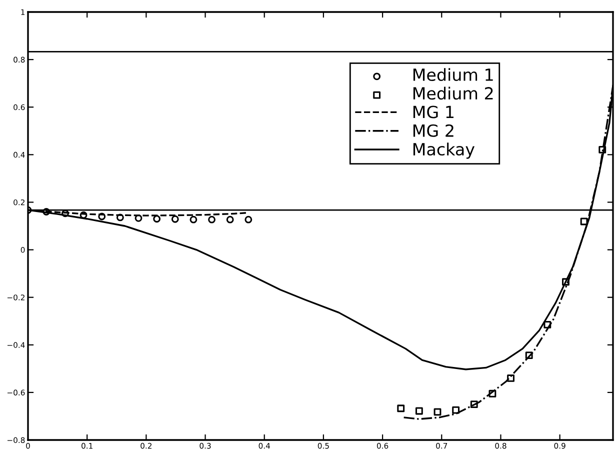  I want to click on legend-label: MG 2, so click(433, 130).